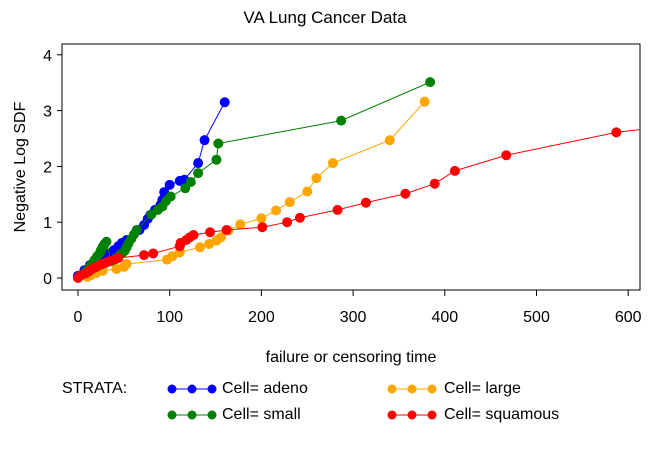  I want to click on y-axis-label: Negative Log SDF, so click(20, 166).